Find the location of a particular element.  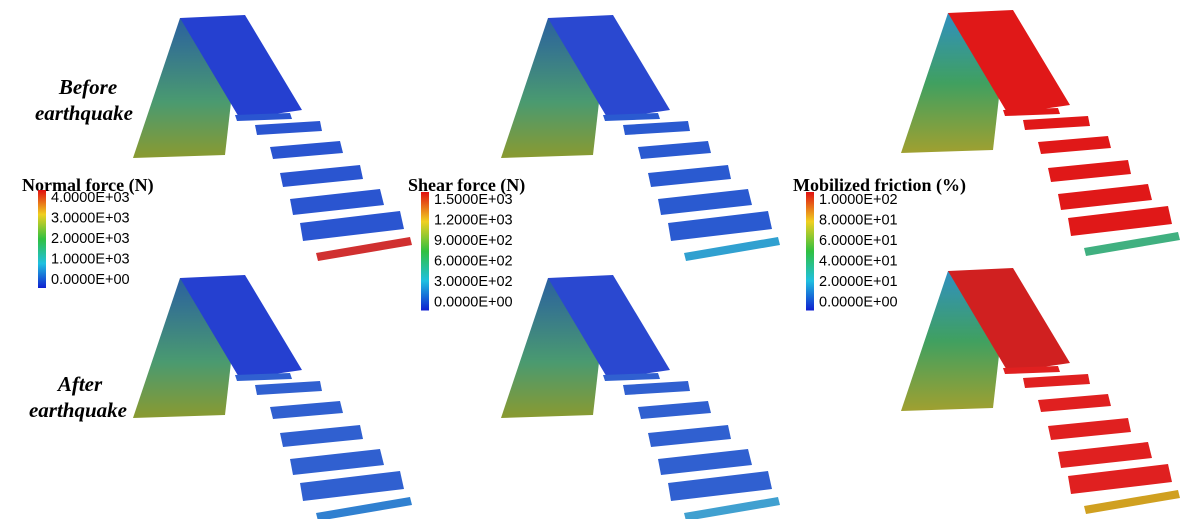

legend-title: Shear force (N) is located at coordinates (466, 185).